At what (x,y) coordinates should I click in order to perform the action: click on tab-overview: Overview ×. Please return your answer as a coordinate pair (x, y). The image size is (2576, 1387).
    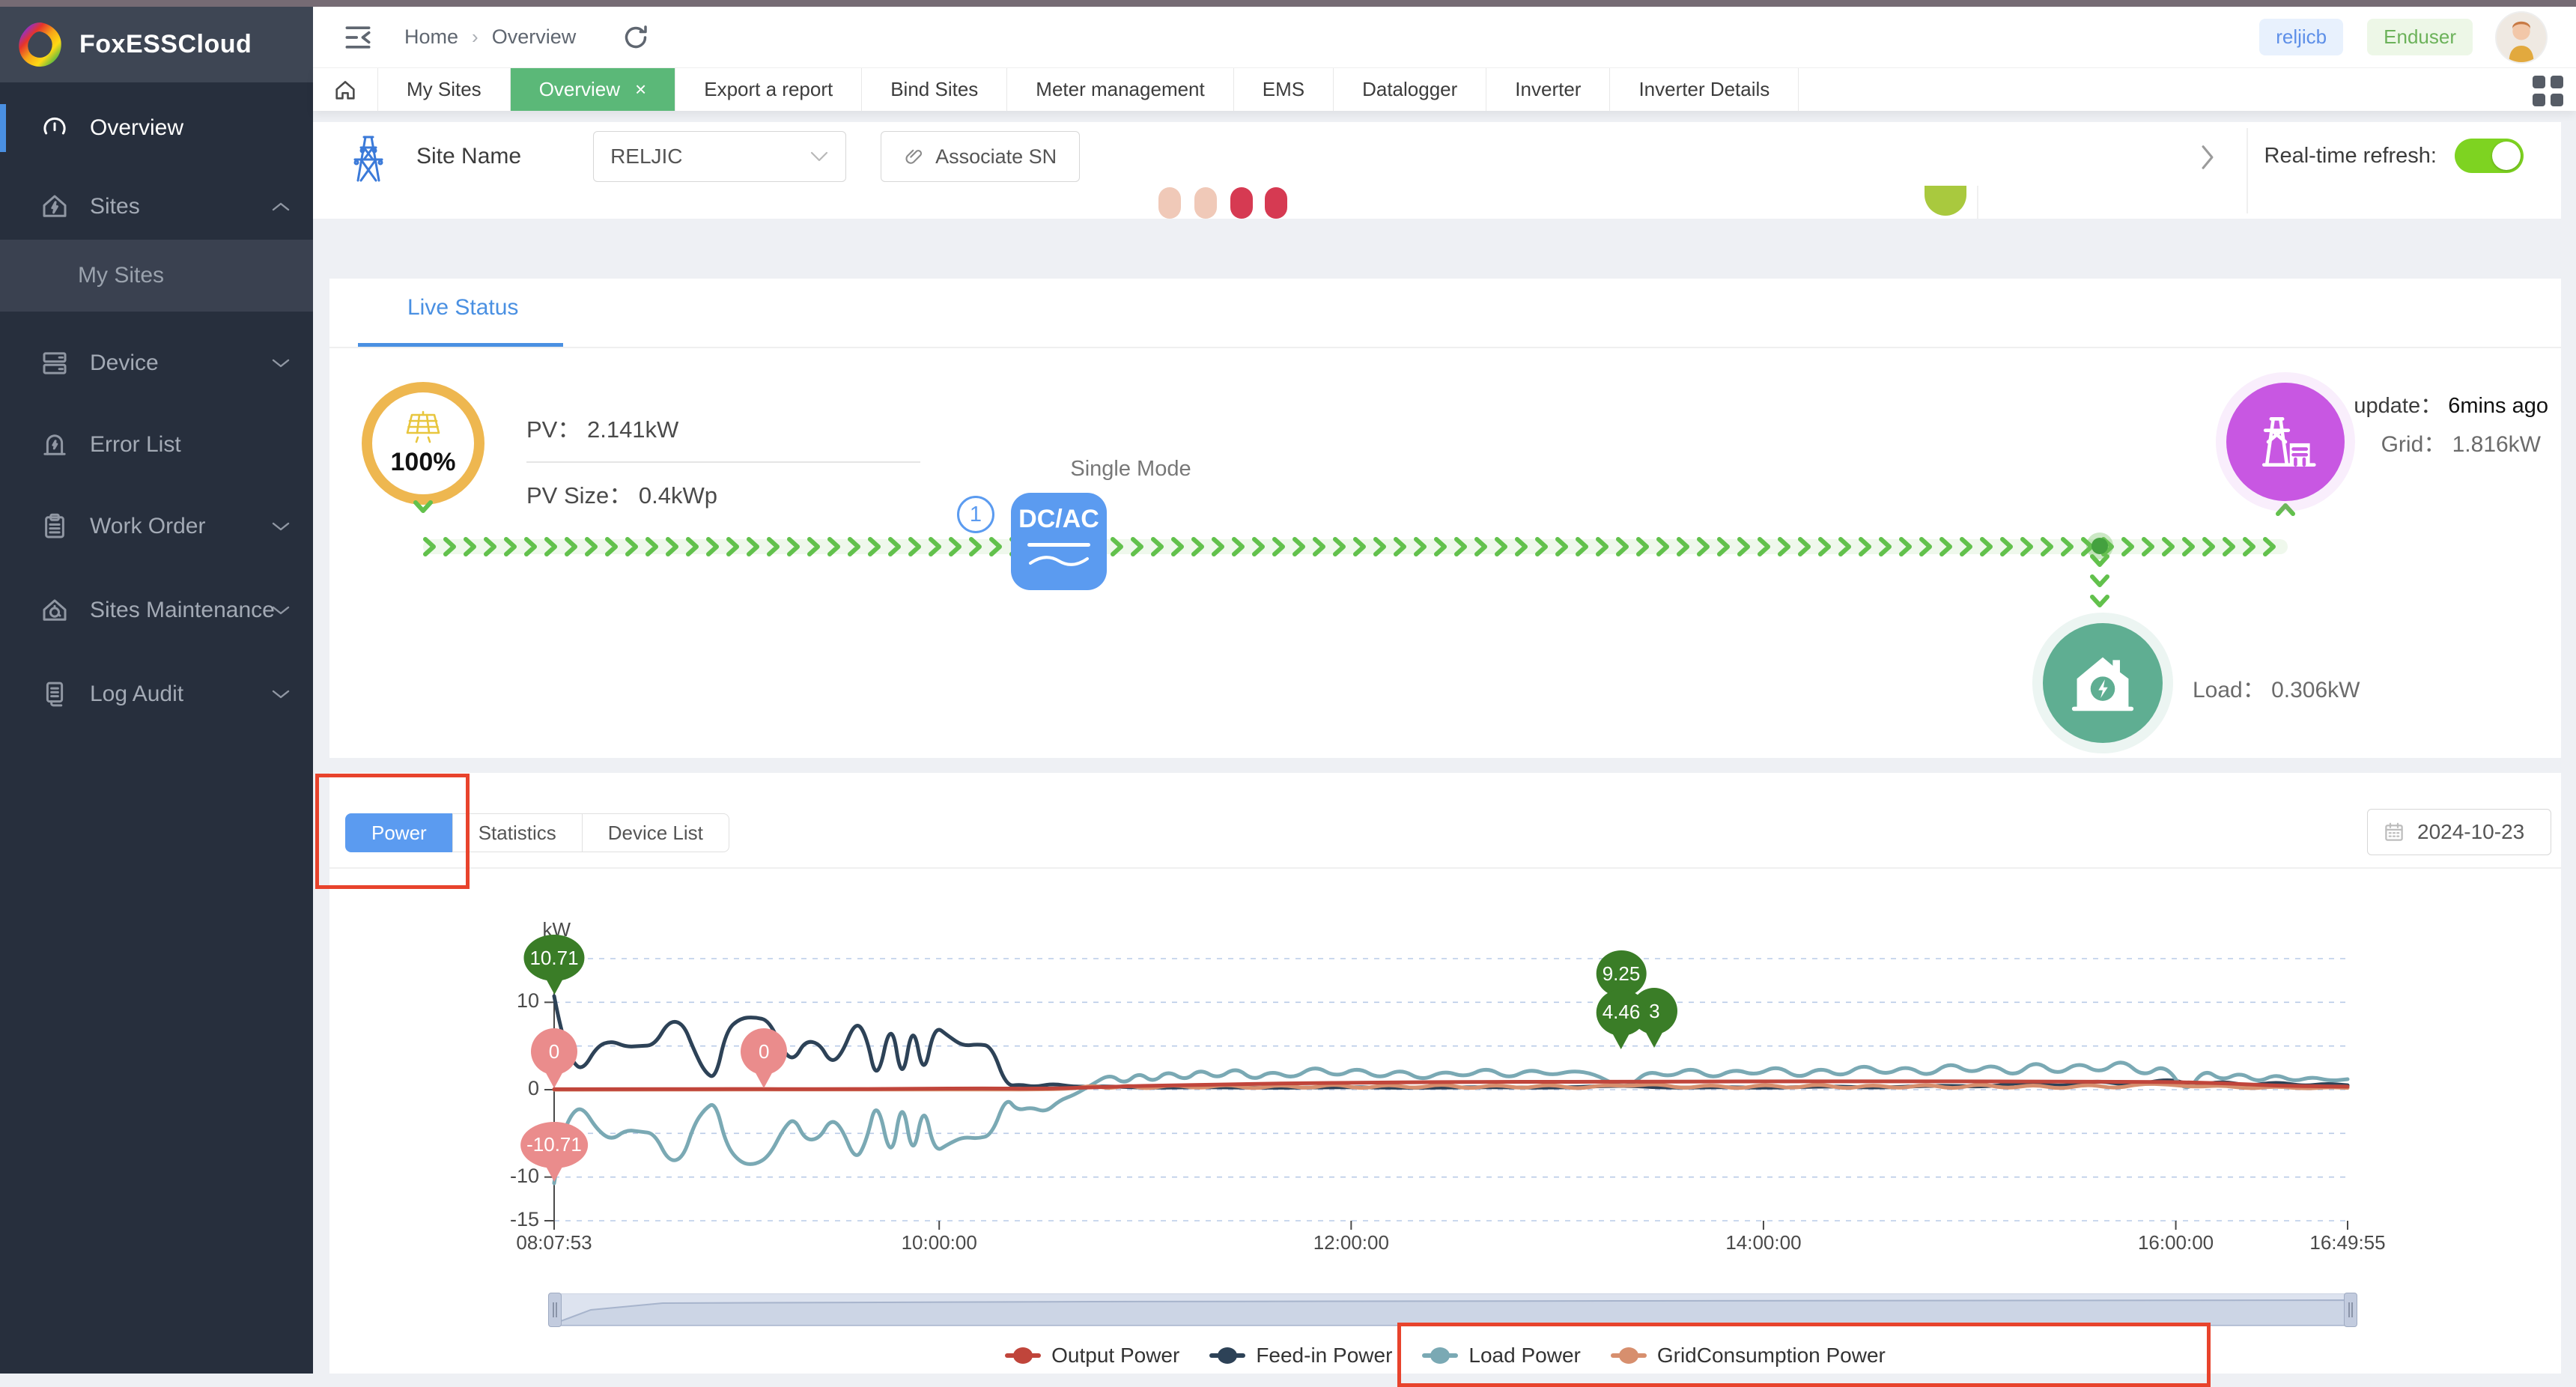
    Looking at the image, I should click on (593, 89).